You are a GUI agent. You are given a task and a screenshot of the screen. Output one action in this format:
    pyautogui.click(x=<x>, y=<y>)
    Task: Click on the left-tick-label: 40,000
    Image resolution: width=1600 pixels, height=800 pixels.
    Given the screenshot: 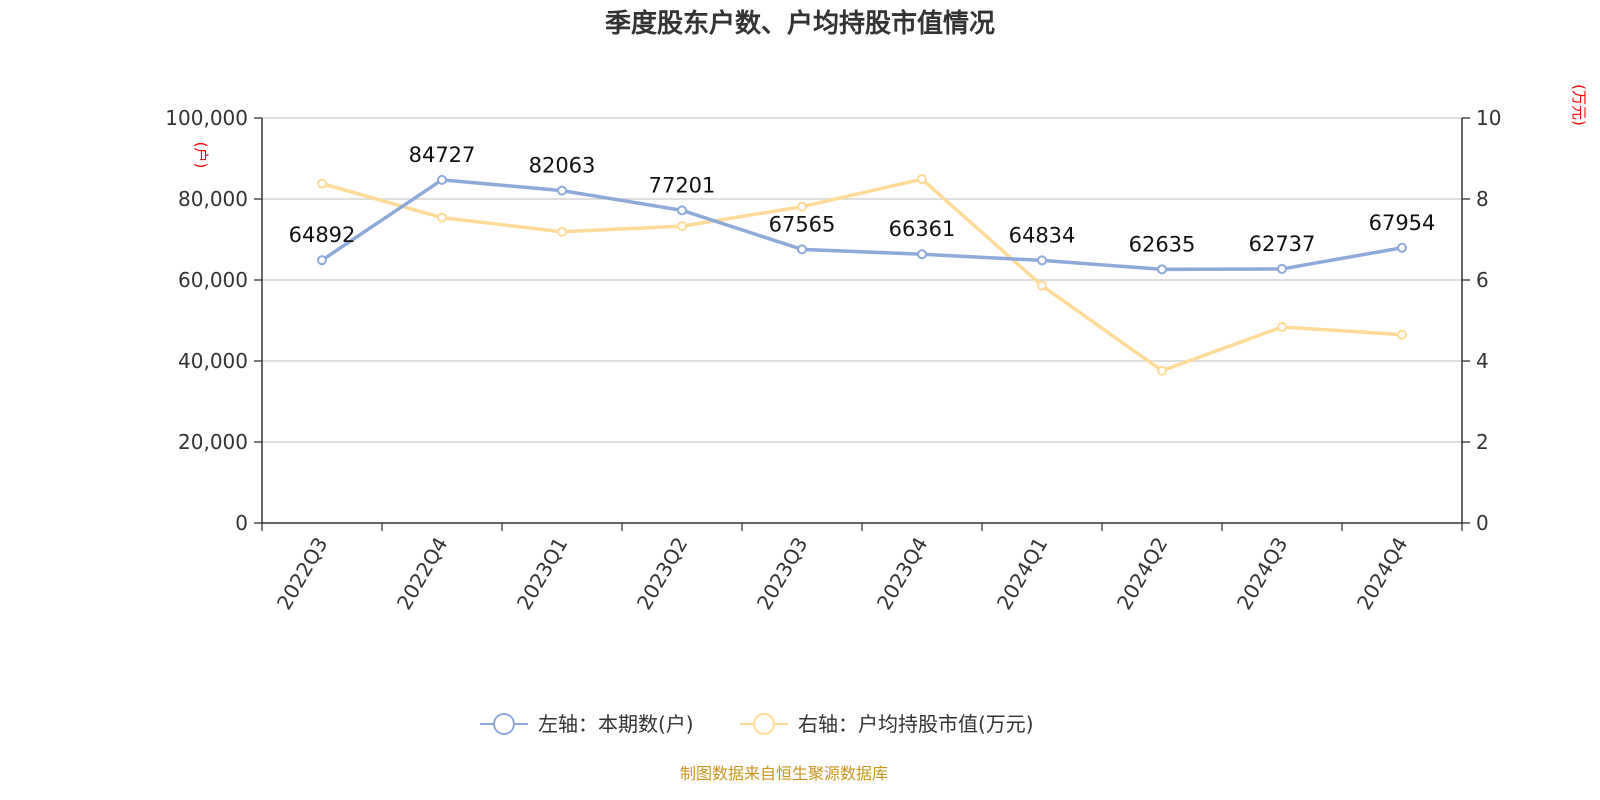 What is the action you would take?
    pyautogui.click(x=213, y=361)
    